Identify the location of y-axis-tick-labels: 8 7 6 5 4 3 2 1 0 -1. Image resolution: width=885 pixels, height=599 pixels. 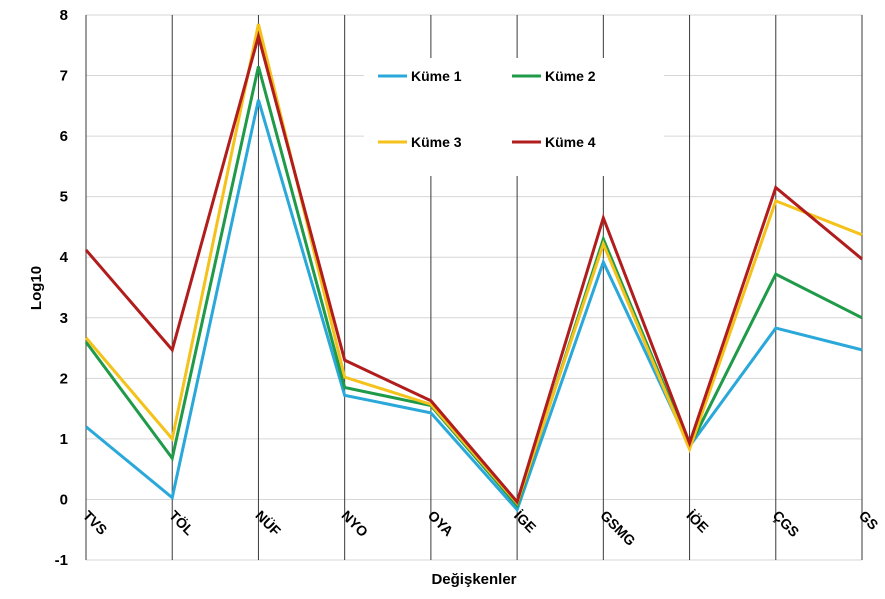
(62, 288).